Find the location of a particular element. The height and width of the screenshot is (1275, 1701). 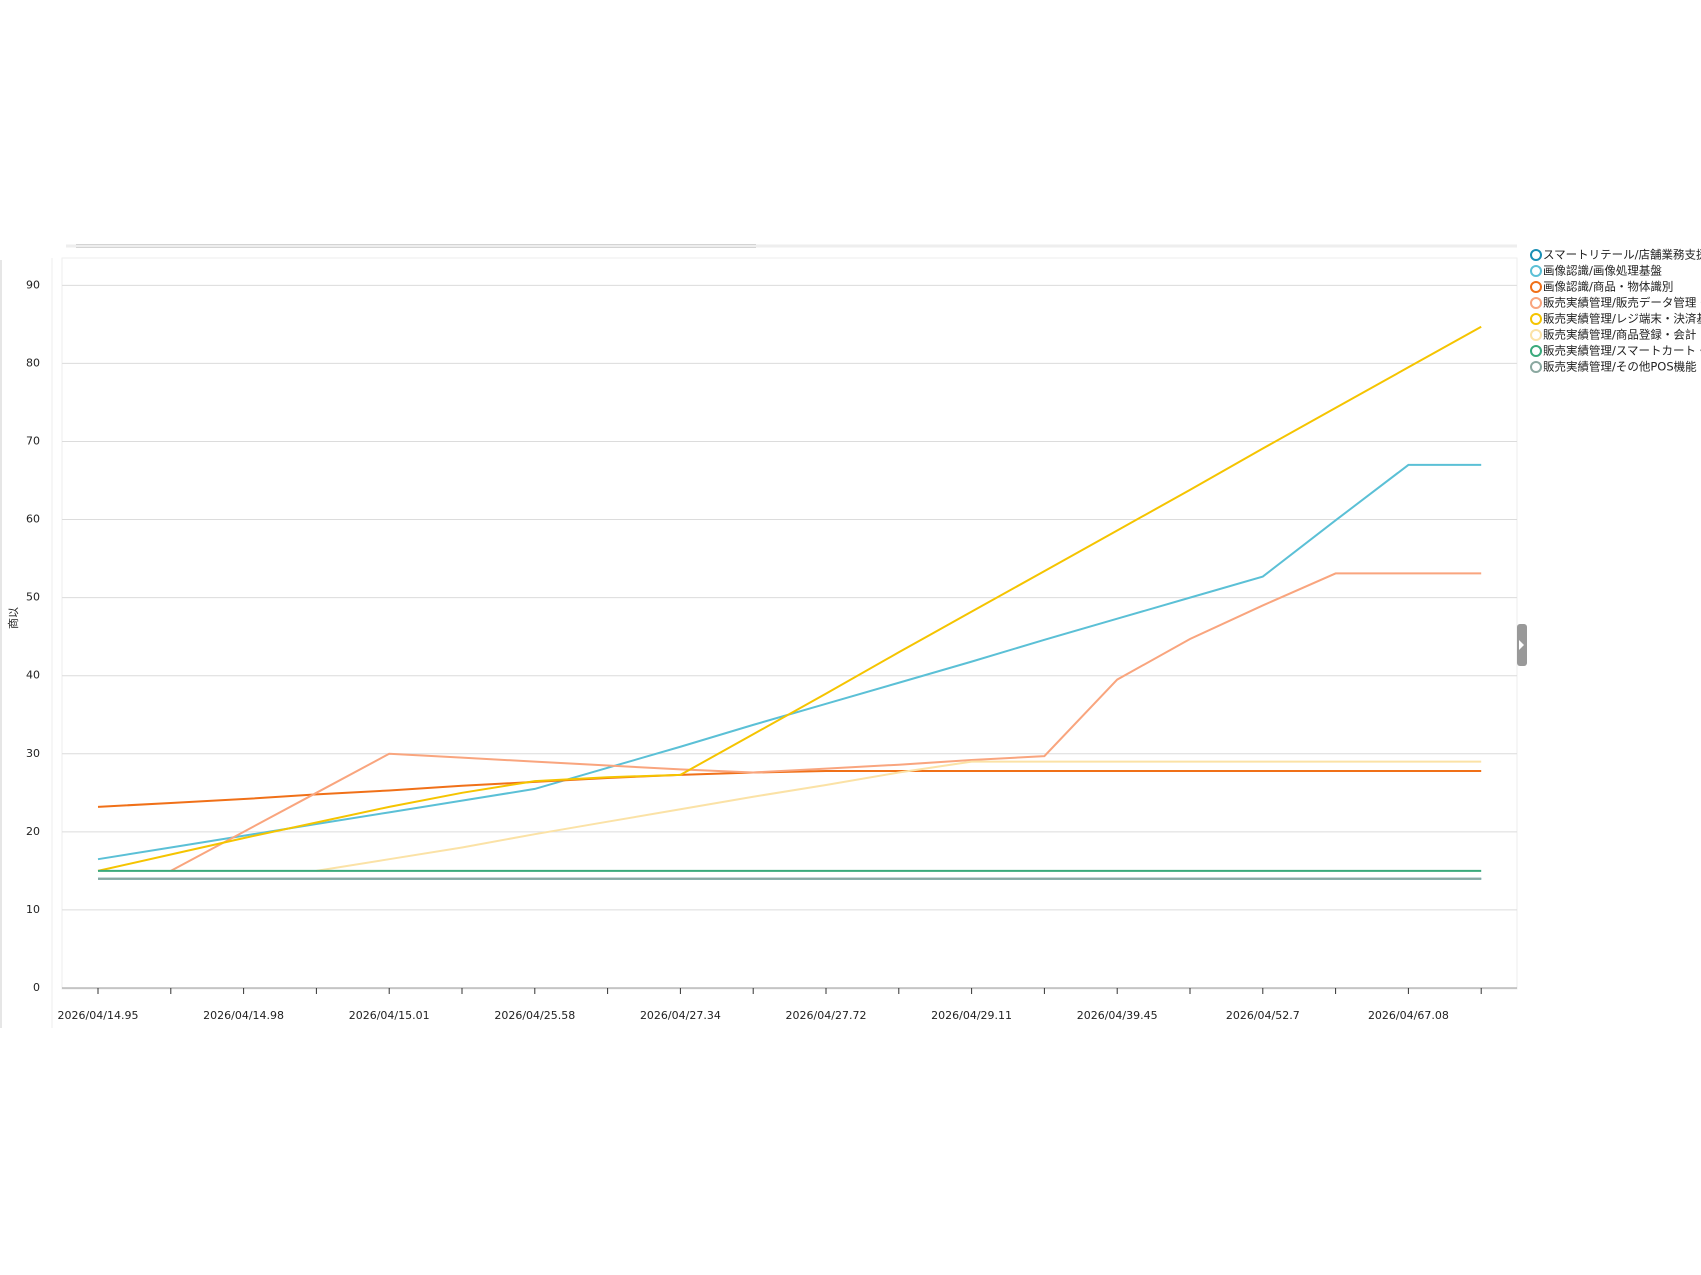

y-tick-label: 10 is located at coordinates (33, 909).